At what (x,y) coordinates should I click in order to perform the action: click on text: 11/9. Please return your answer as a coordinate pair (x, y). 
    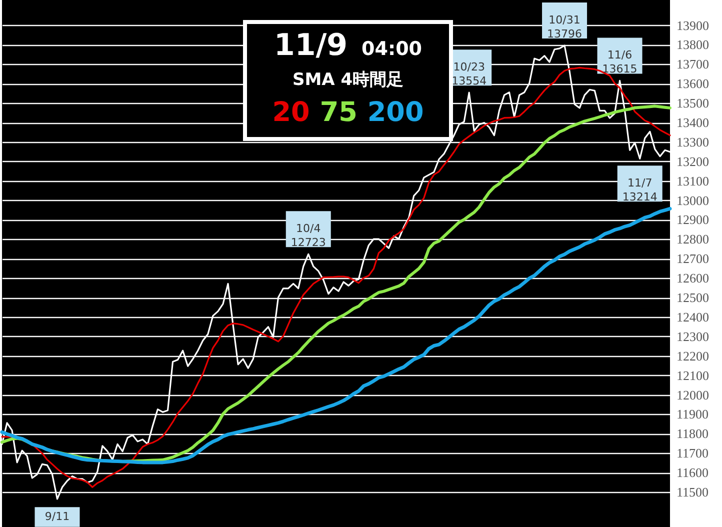
    Looking at the image, I should click on (311, 45).